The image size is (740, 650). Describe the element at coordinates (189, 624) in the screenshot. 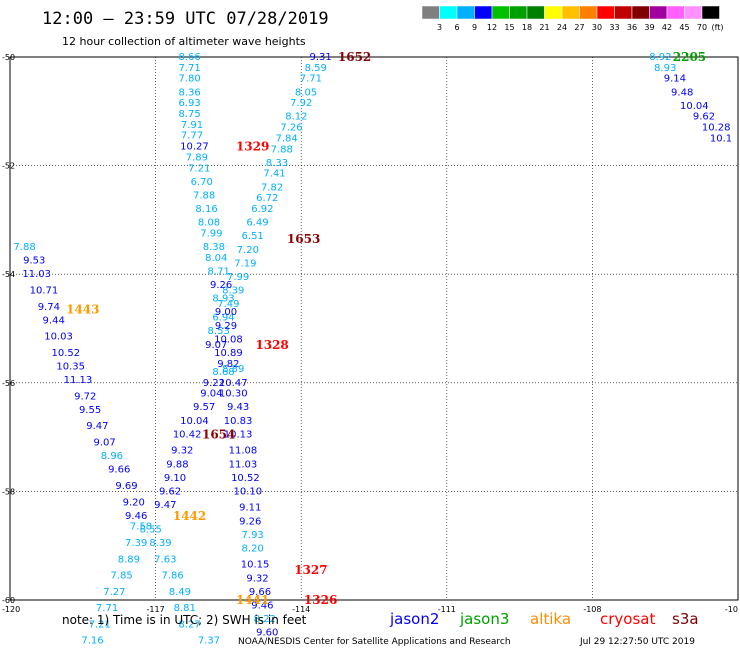

I see `swh-value: 8.27` at that location.